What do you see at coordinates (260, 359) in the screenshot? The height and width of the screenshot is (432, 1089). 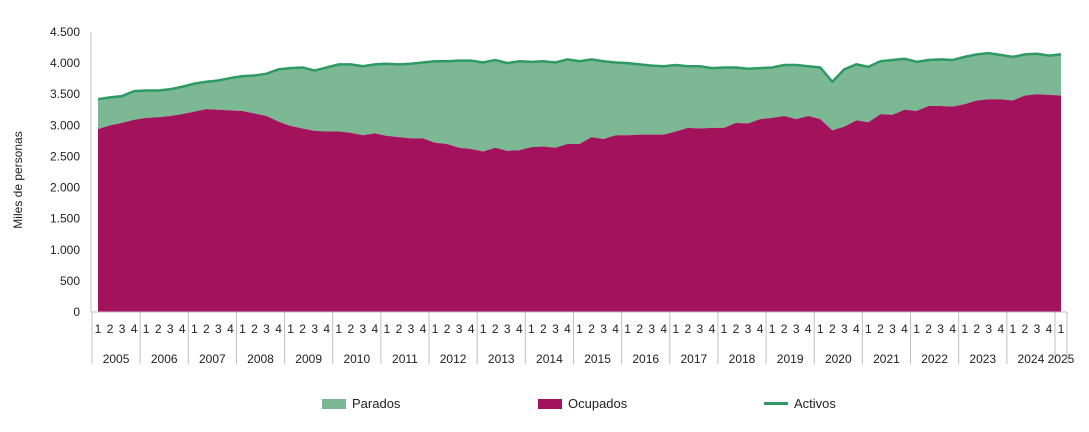 I see `x-tick-year: 2008` at bounding box center [260, 359].